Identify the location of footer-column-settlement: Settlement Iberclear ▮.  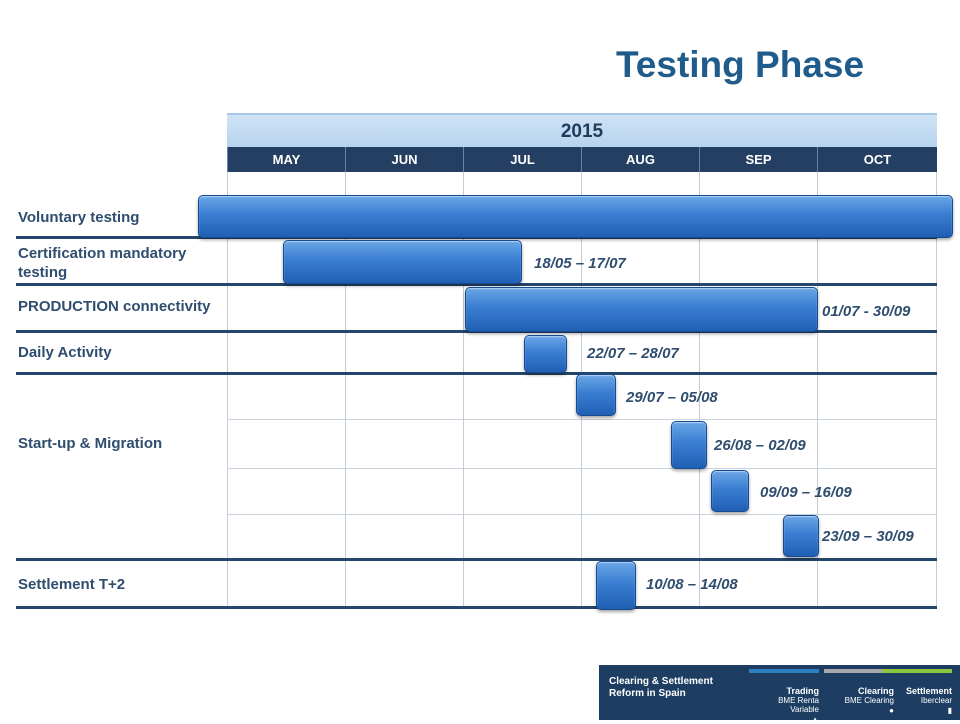
(917, 692).